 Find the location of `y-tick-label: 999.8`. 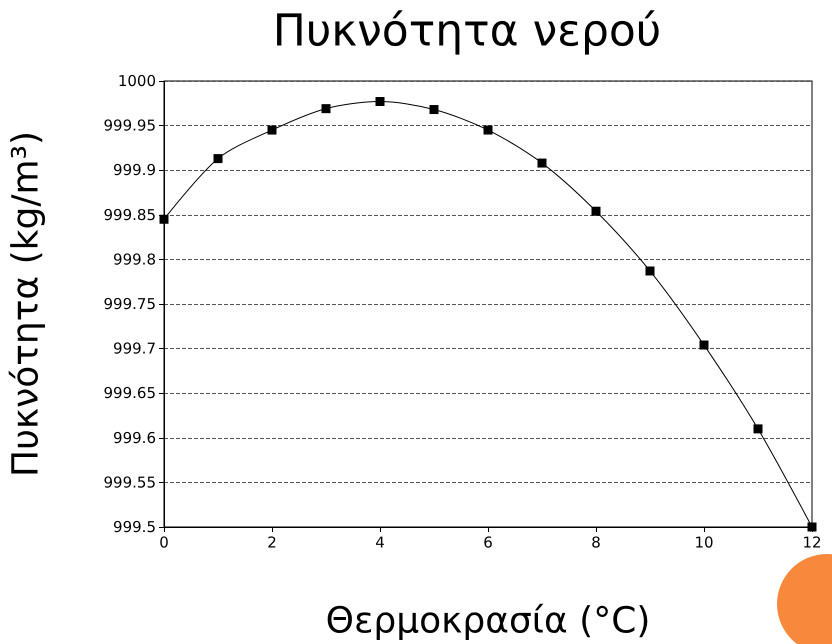

y-tick-label: 999.8 is located at coordinates (134, 259).